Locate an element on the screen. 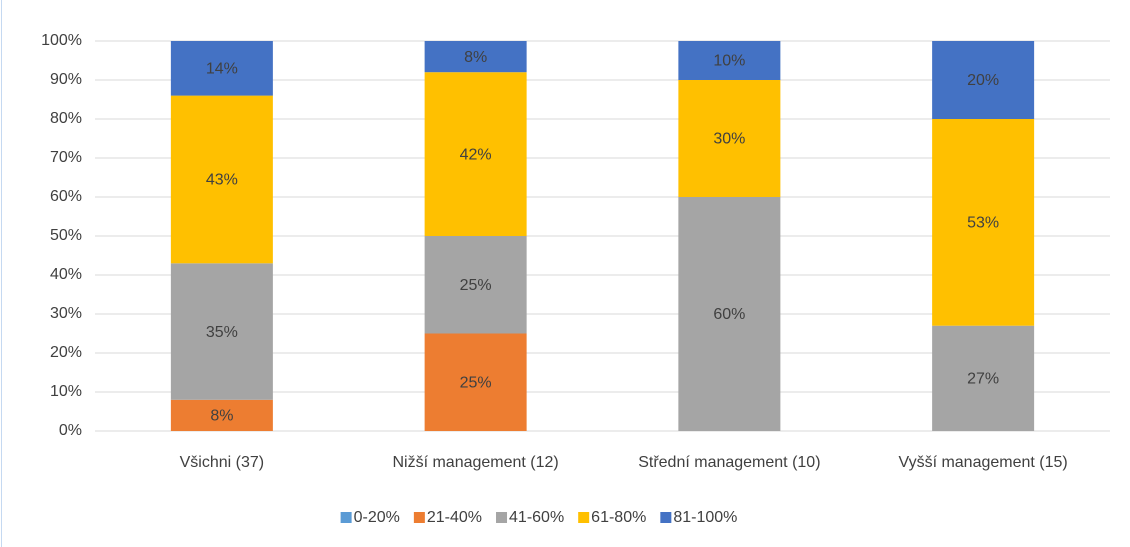 The width and height of the screenshot is (1130, 547). data-label: 27% is located at coordinates (983, 379).